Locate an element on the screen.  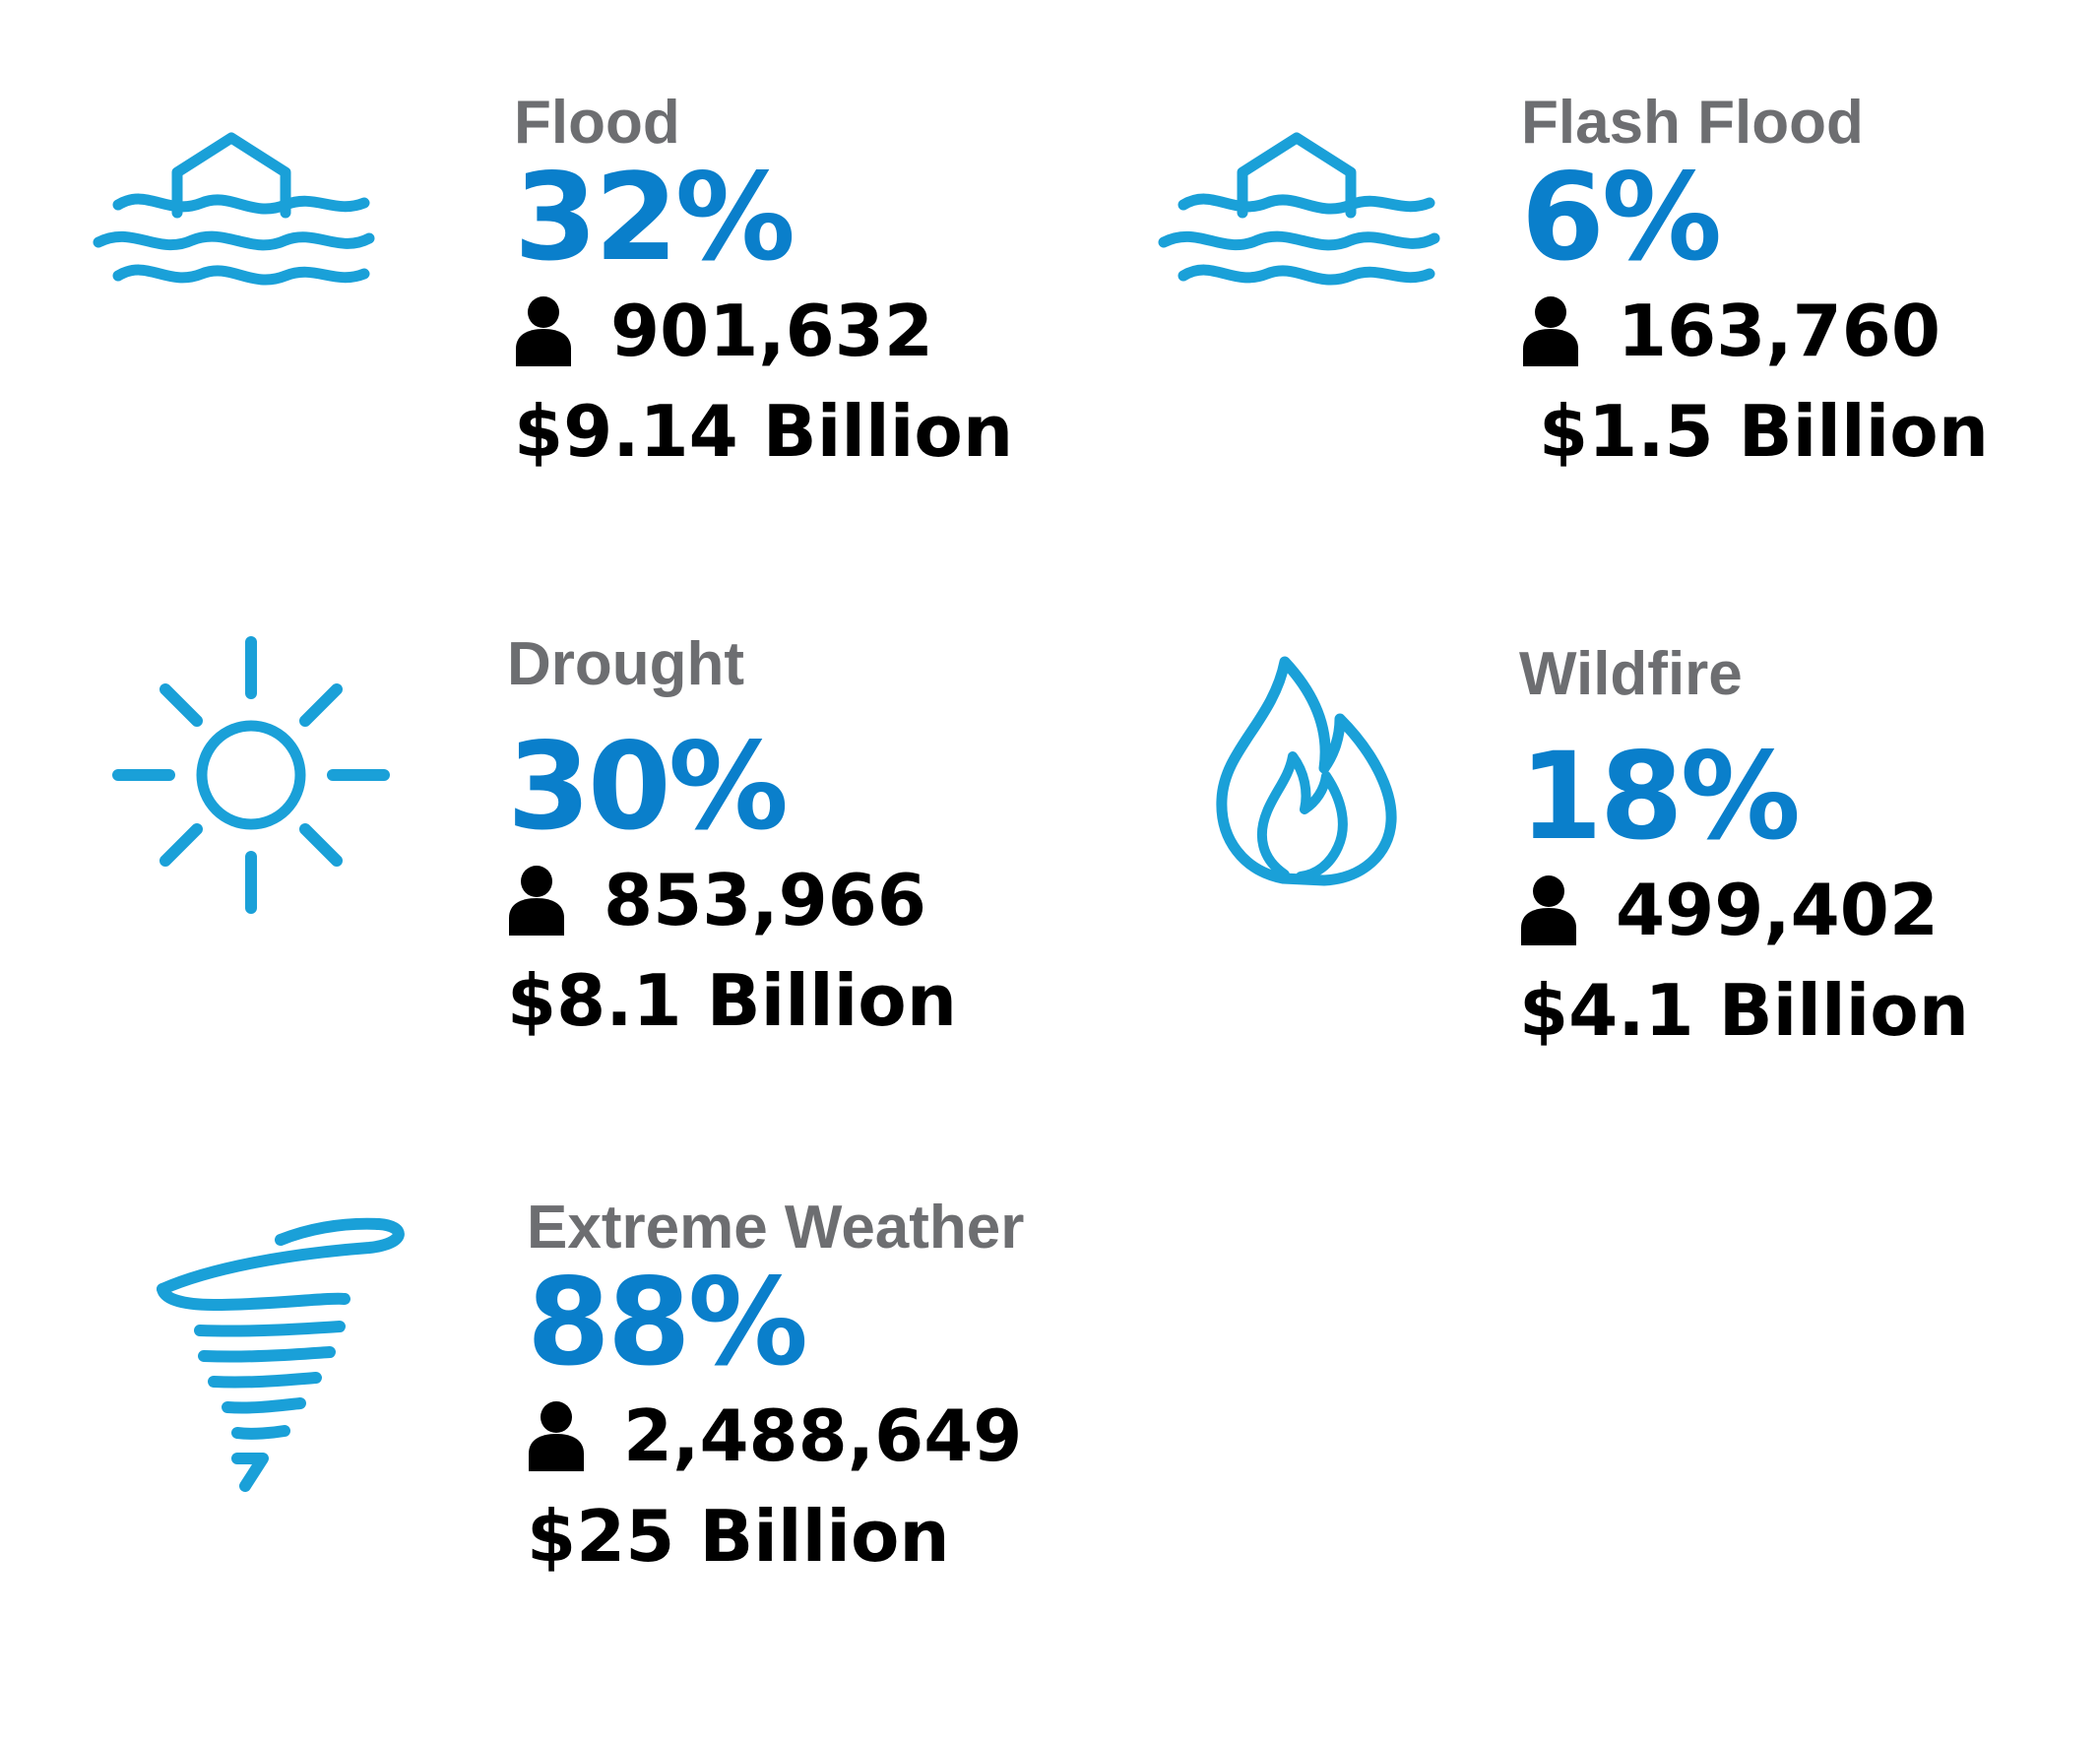
hazard-percent: 6% is located at coordinates (1622, 218).